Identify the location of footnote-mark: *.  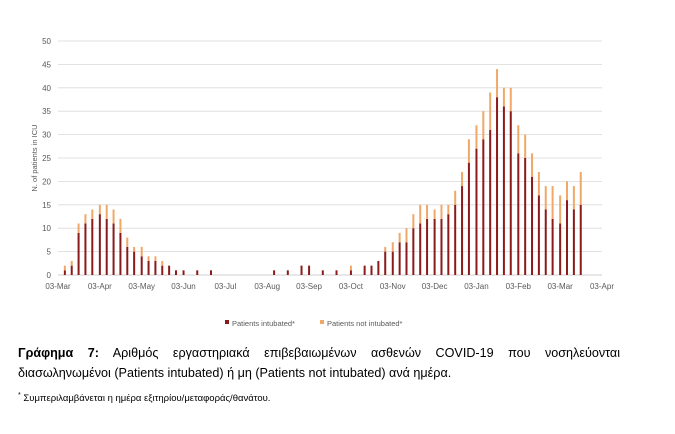
(19, 395).